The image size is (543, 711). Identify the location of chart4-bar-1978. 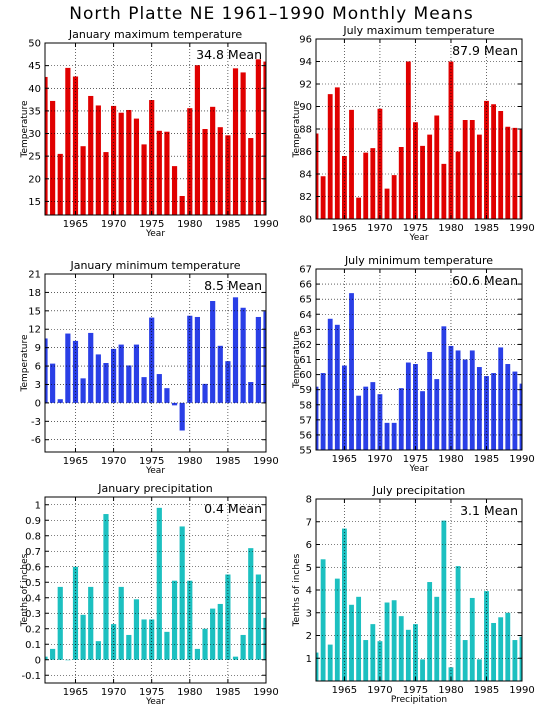
(174, 620).